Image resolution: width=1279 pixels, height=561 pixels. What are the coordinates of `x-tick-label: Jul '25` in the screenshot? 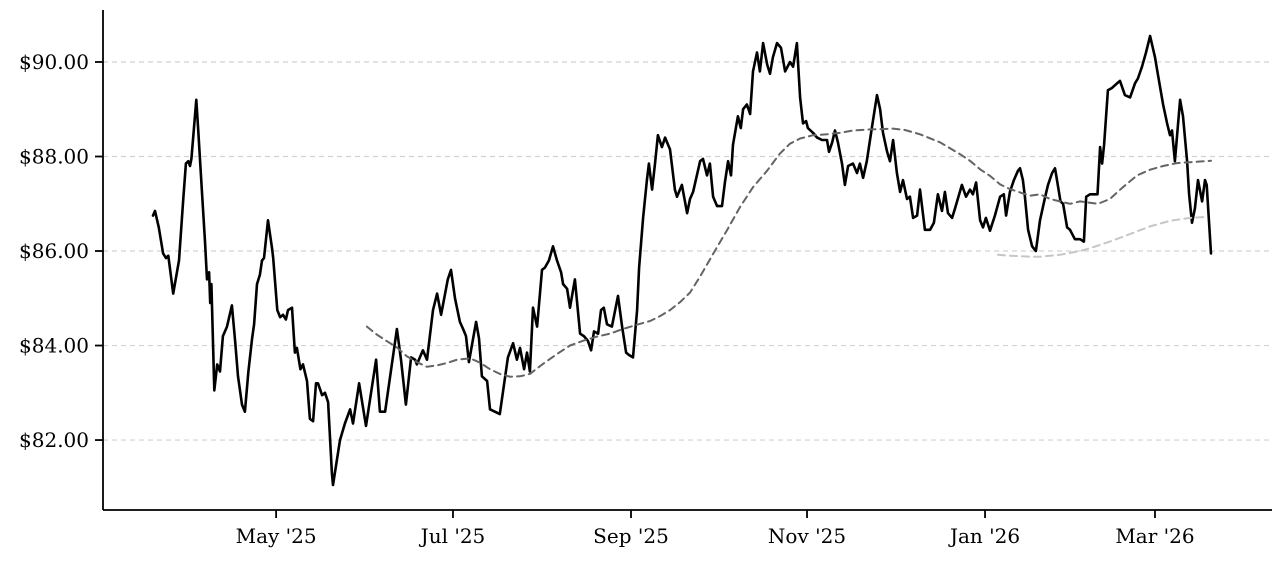 It's located at (452, 536).